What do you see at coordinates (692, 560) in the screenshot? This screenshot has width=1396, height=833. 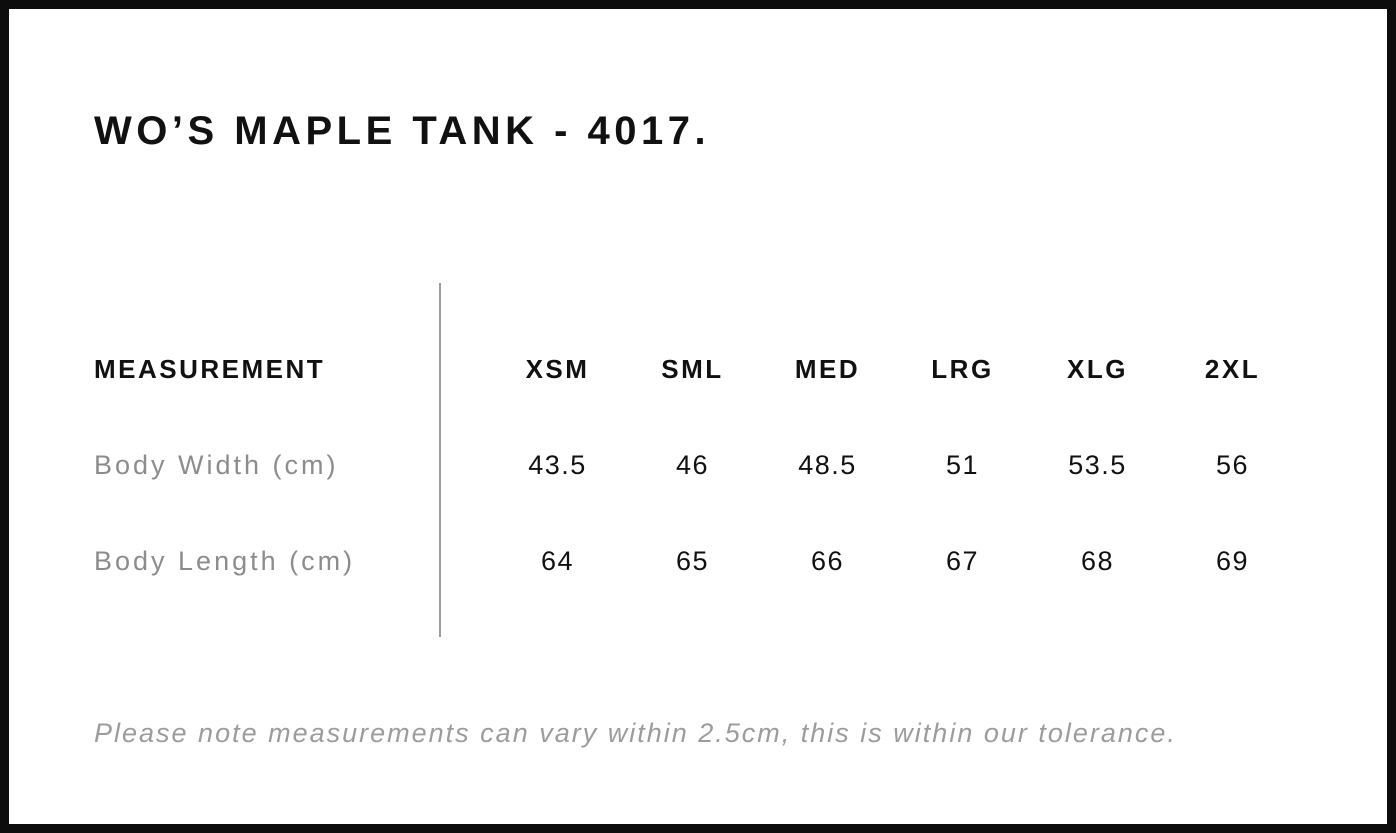 I see `body-length-sml: 65` at bounding box center [692, 560].